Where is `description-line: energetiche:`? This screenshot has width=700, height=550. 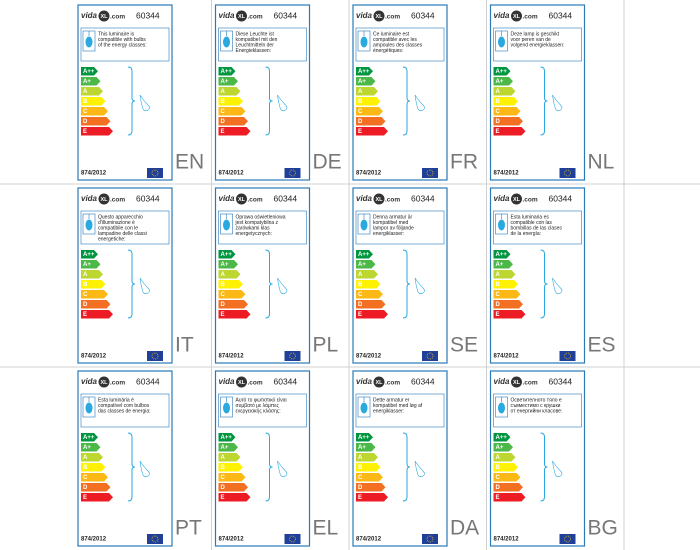 description-line: energetiche: is located at coordinates (112, 240).